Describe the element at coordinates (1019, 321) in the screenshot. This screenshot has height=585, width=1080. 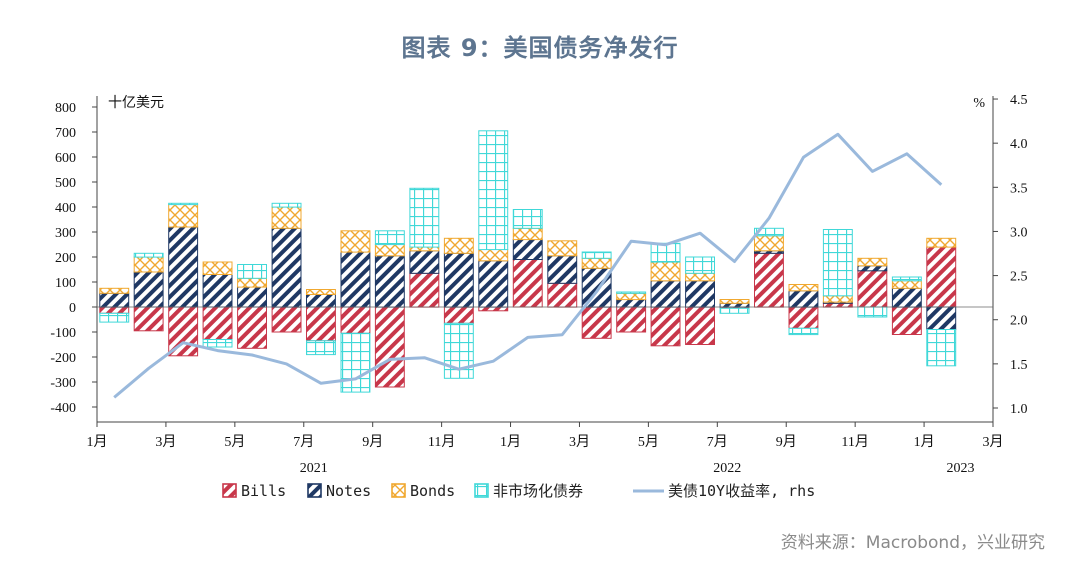
I see `y2-tick-label: 2.0` at that location.